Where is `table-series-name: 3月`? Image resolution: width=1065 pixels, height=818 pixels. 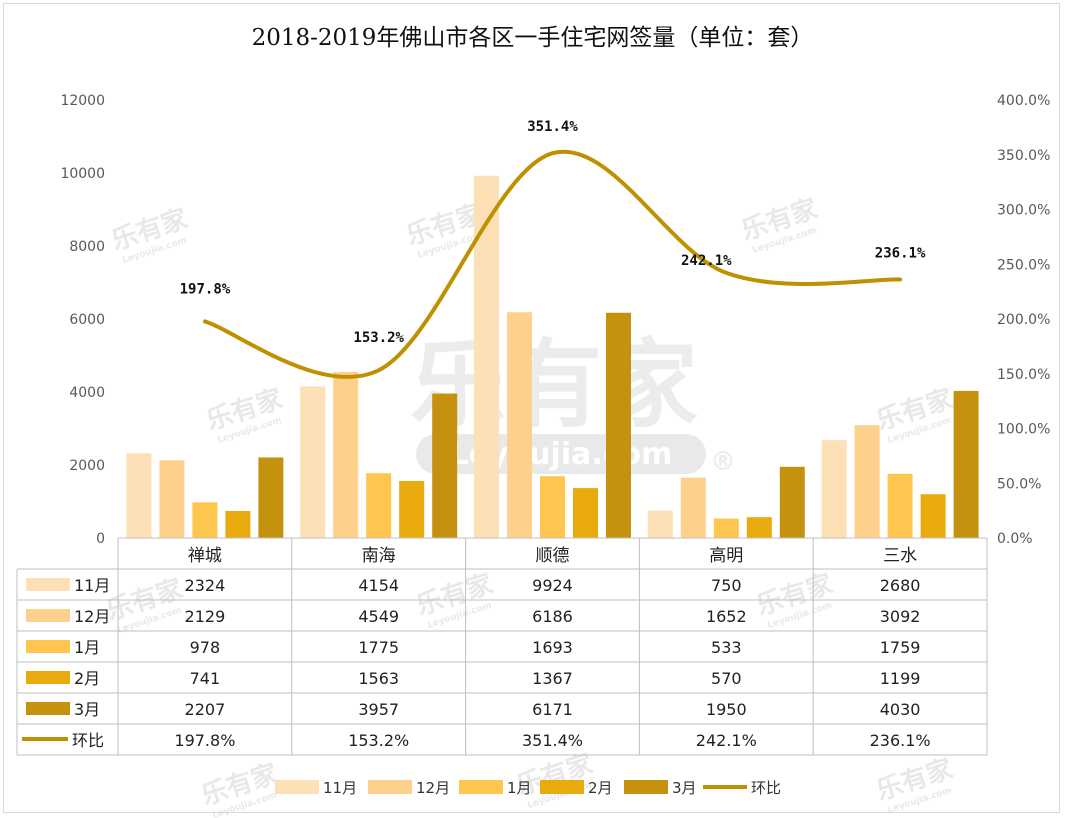 table-series-name: 3月 is located at coordinates (87, 709).